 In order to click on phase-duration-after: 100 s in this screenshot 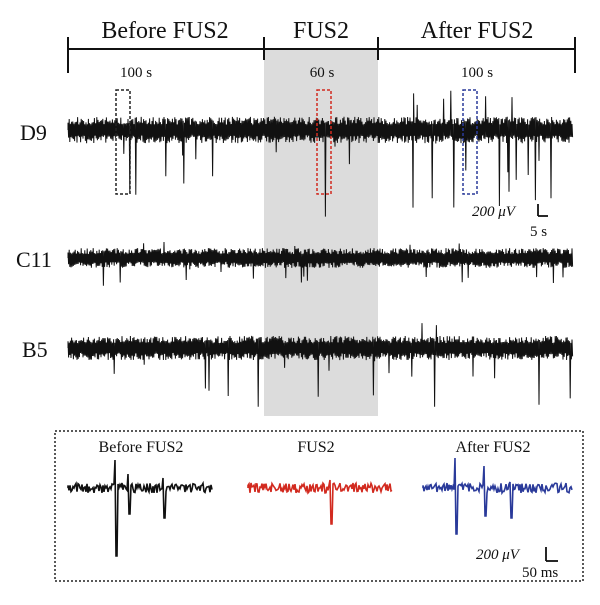, I will do `click(477, 73)`.